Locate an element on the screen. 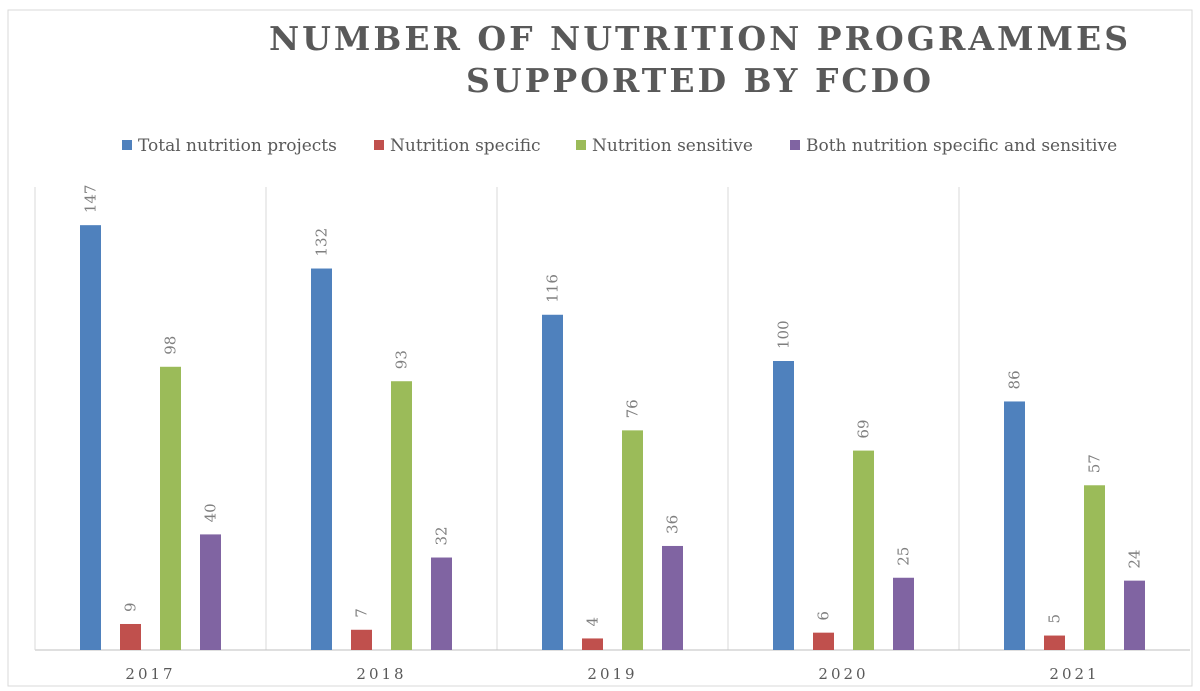  data-label: 24 is located at coordinates (1135, 559).